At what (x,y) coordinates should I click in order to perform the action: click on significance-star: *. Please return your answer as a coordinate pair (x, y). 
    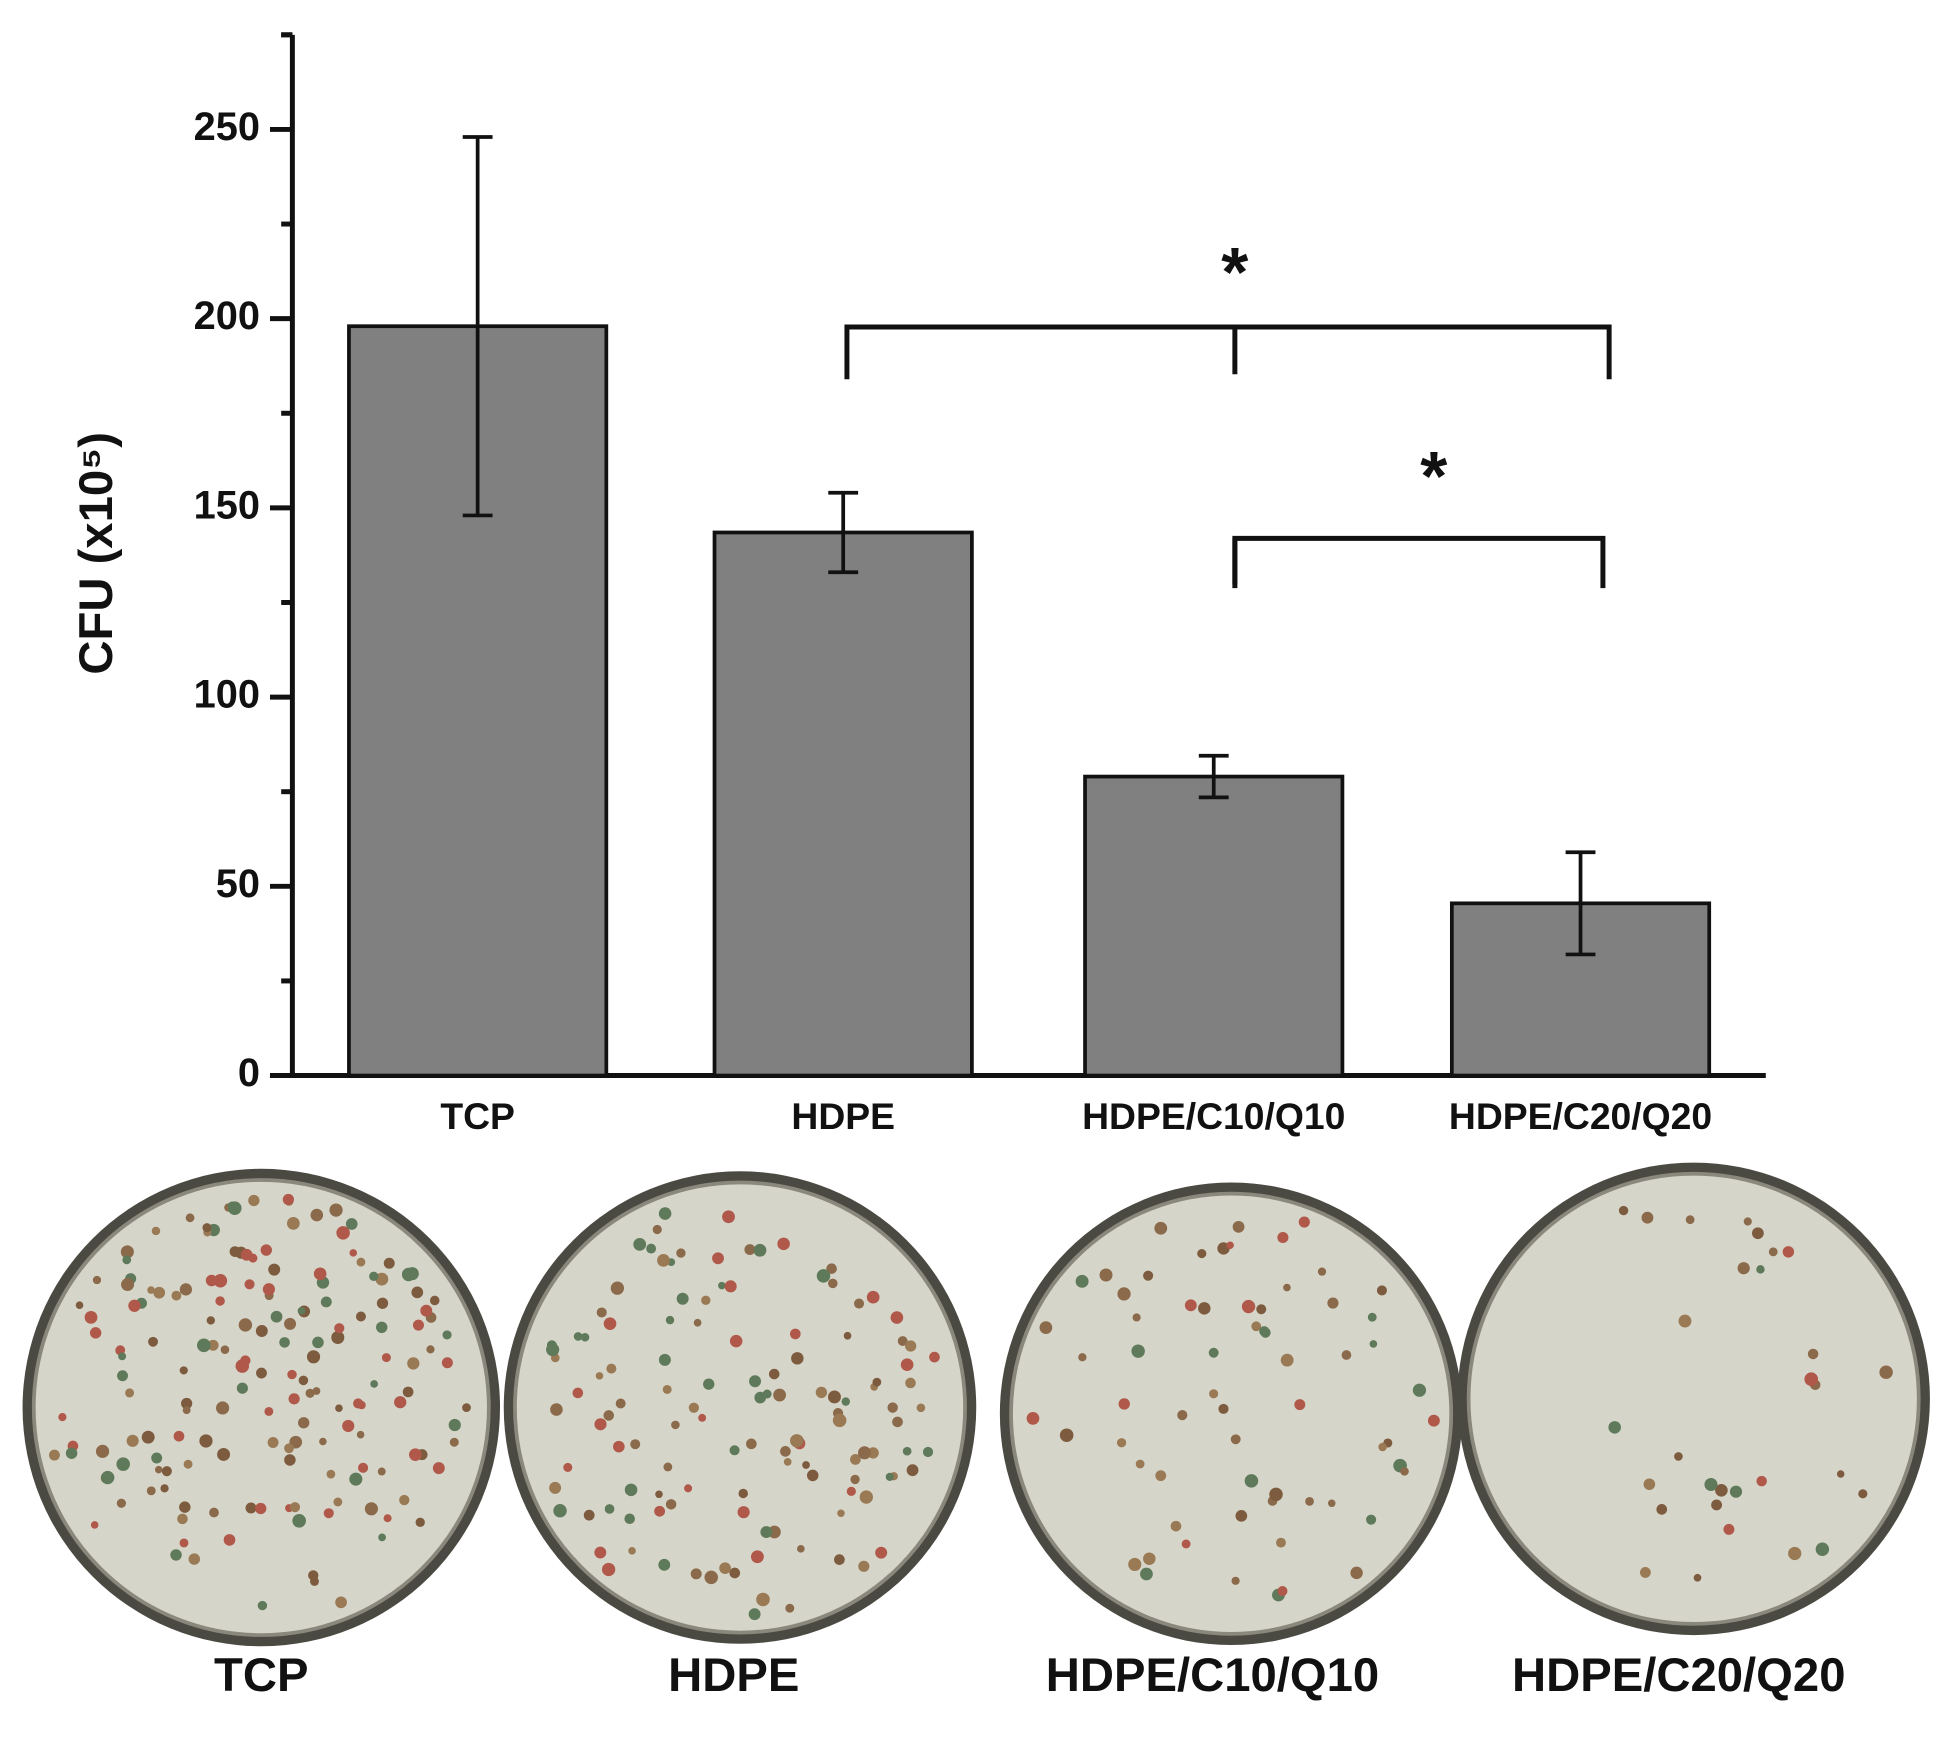
    Looking at the image, I should click on (1434, 476).